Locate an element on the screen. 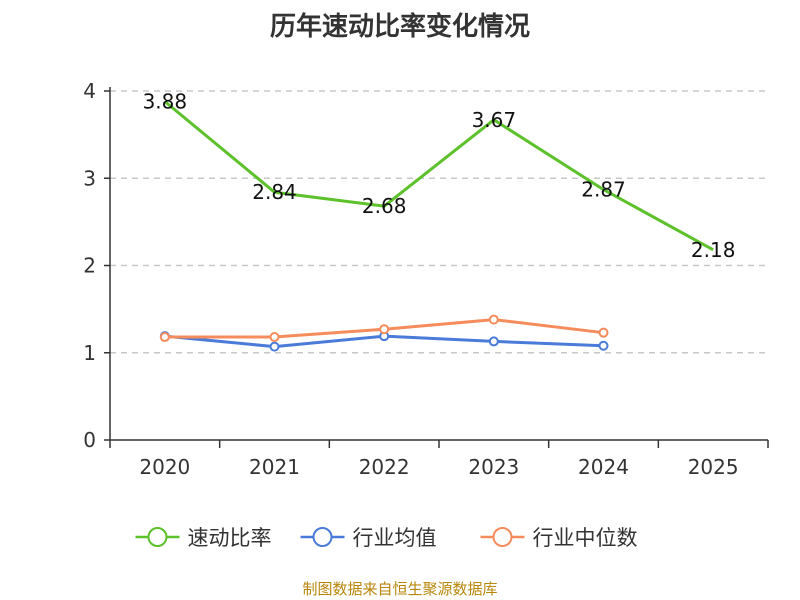 The height and width of the screenshot is (600, 800). y-tick-label: 0 is located at coordinates (89, 440).